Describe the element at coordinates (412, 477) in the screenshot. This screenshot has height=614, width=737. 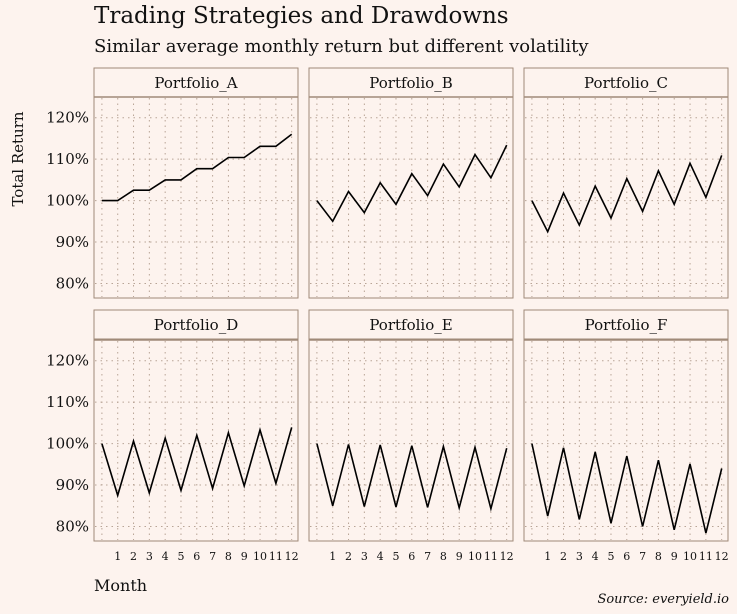
I see `series-line-portfolio-e` at that location.